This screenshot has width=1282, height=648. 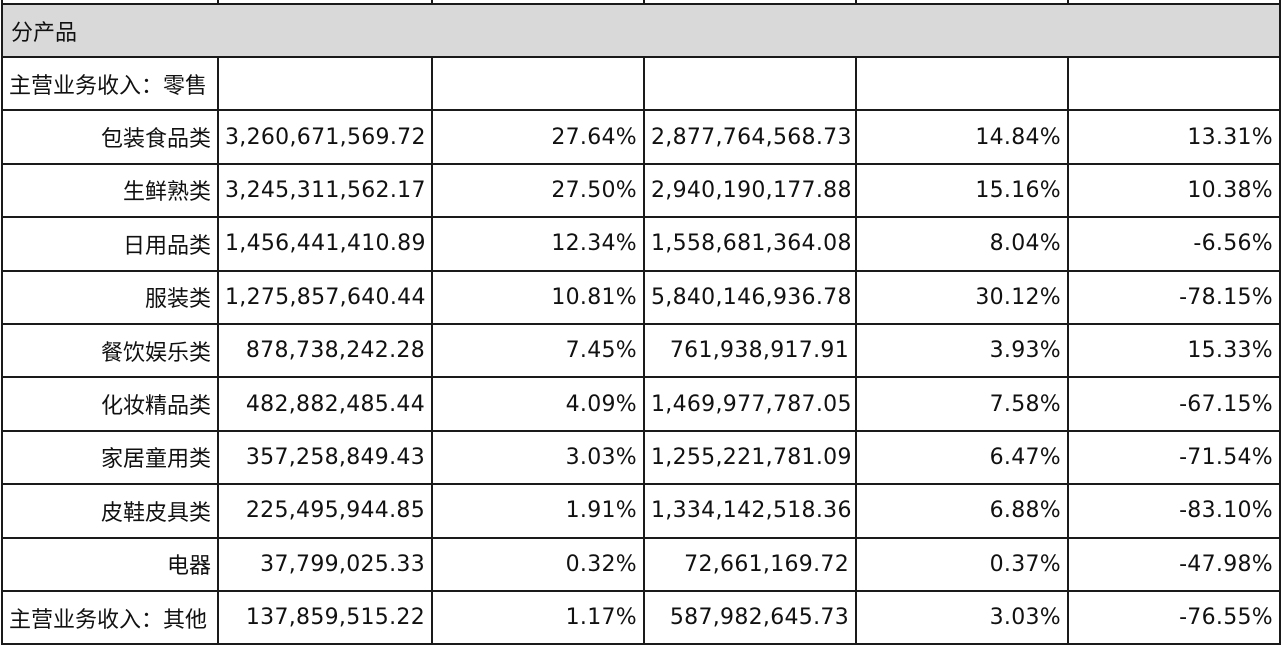 What do you see at coordinates (962, 350) in the screenshot?
I see `table-cell: 3.93%` at bounding box center [962, 350].